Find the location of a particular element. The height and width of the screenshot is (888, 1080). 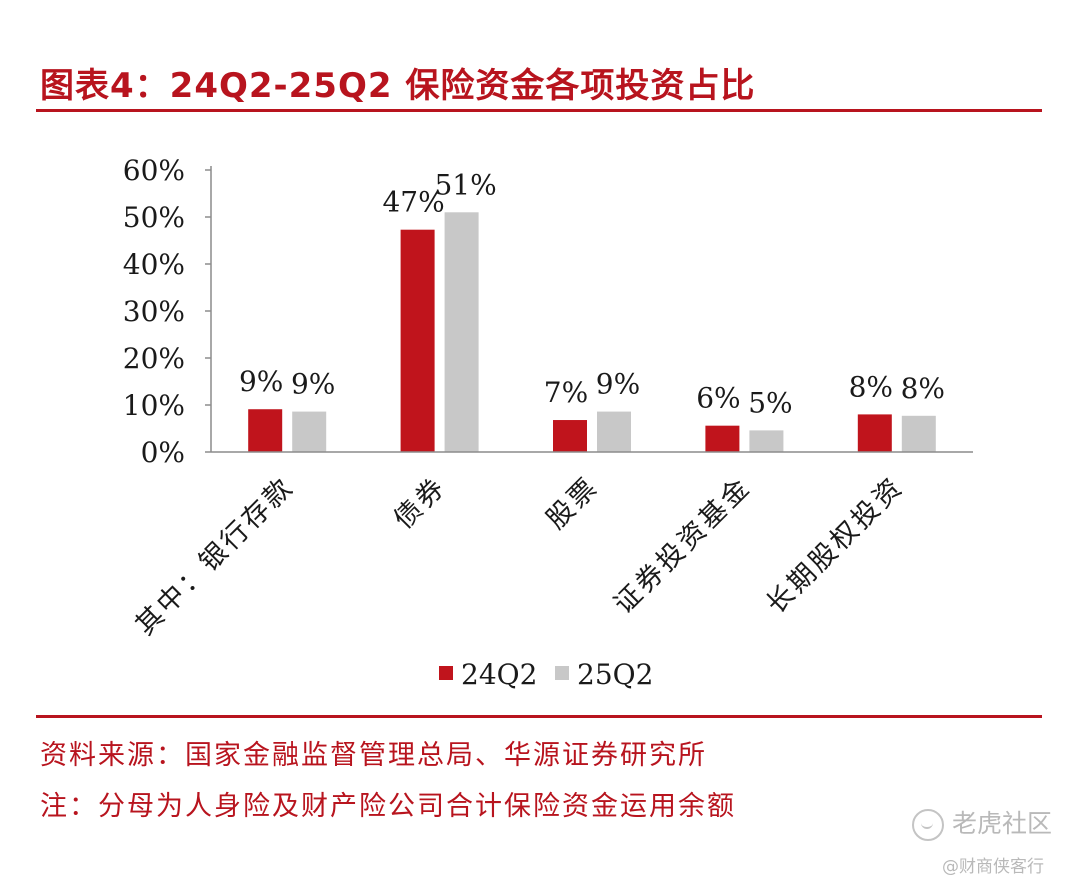

data-label-24Q2: 47% is located at coordinates (413, 202).